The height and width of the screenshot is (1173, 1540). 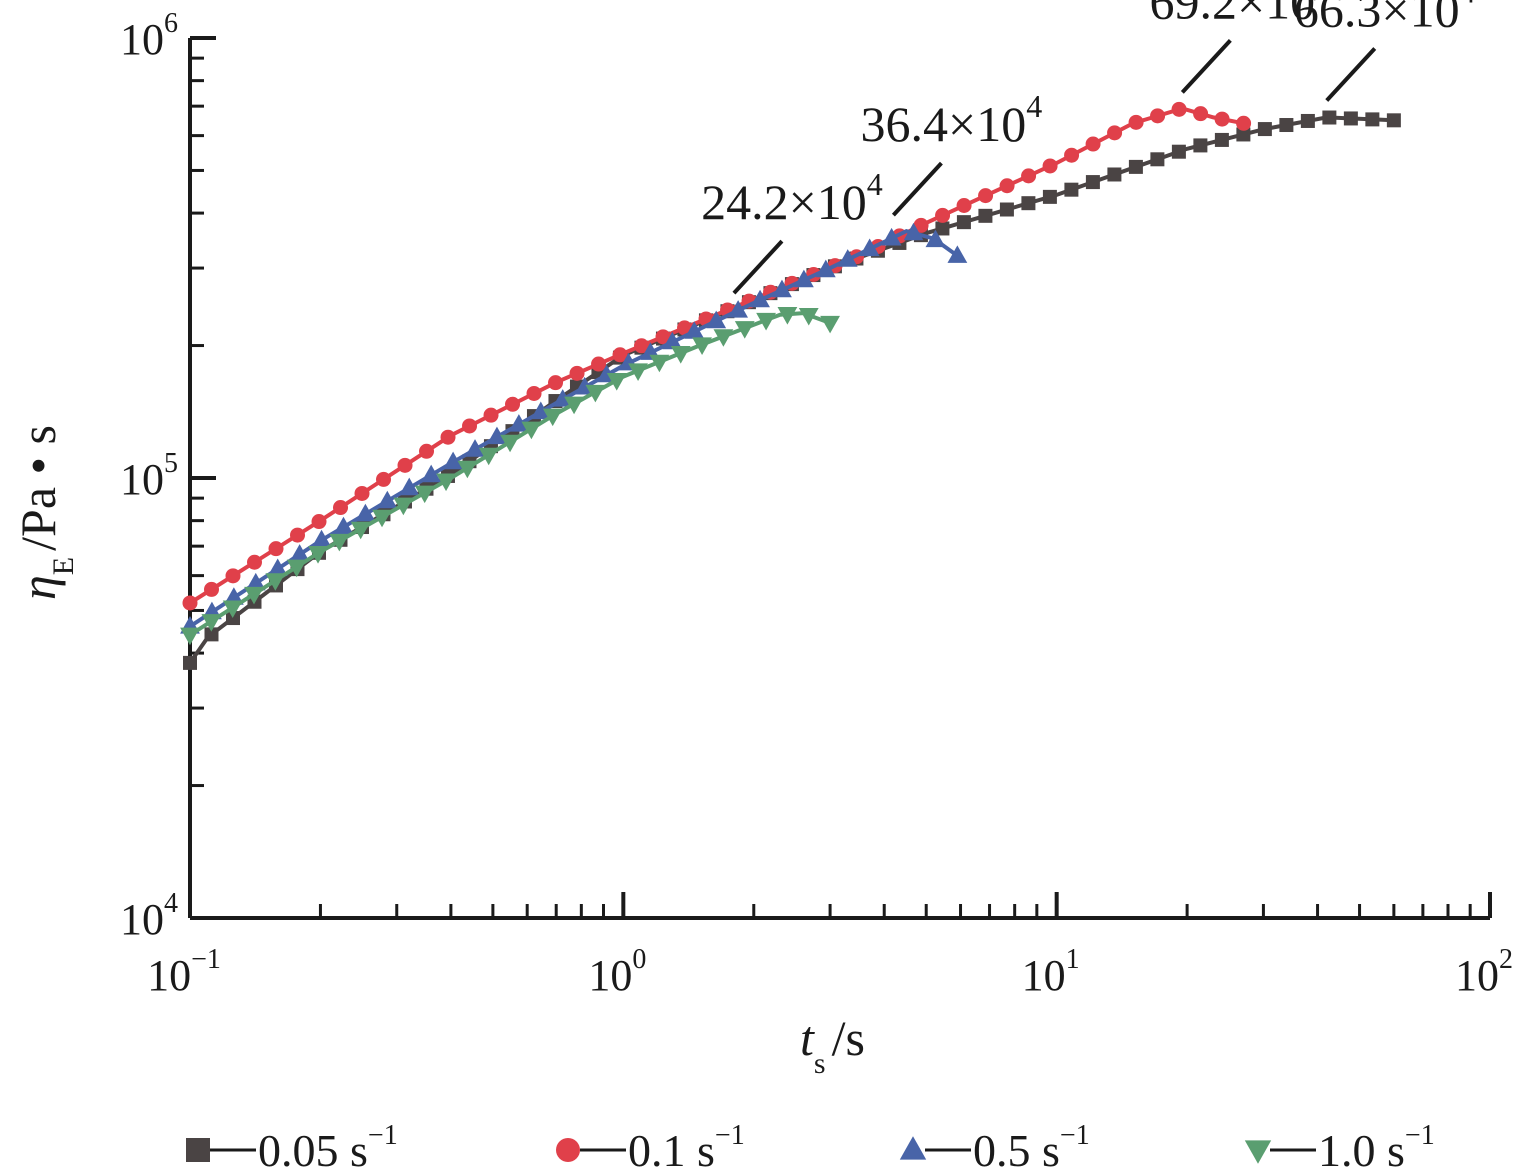 What do you see at coordinates (830, 946) in the screenshot?
I see `x-ticks: 10⁻¹ 10⁰ 10¹ 10²` at bounding box center [830, 946].